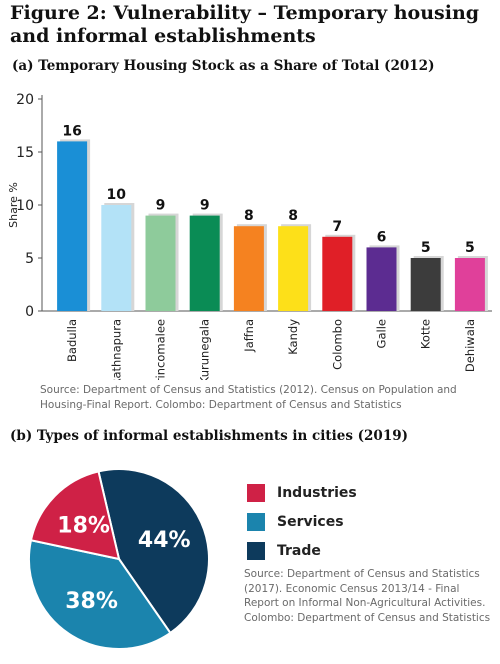 This screenshot has width=500, height=664. I want to click on pie-label-trade: 44%, so click(164, 540).